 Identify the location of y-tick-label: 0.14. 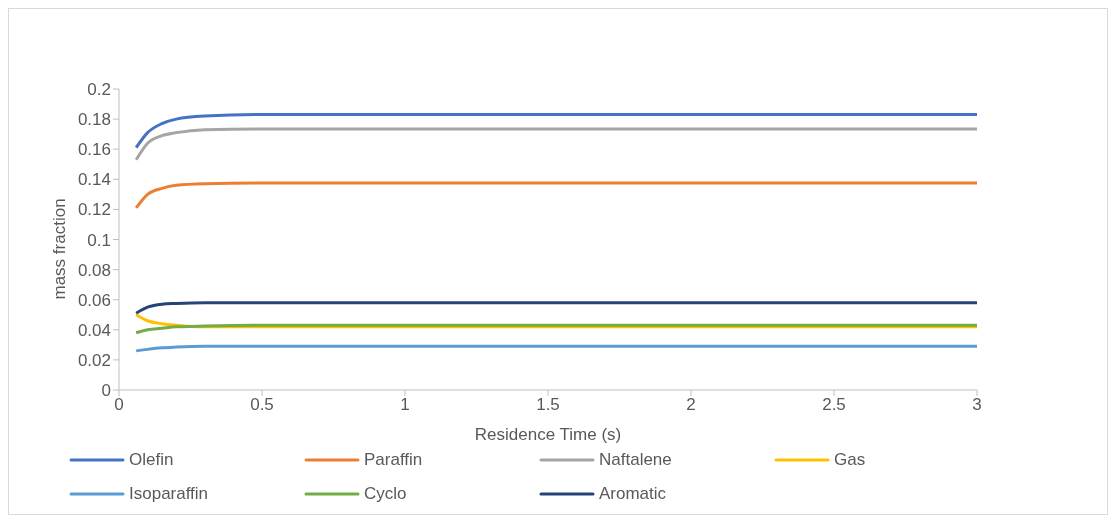
(94, 180).